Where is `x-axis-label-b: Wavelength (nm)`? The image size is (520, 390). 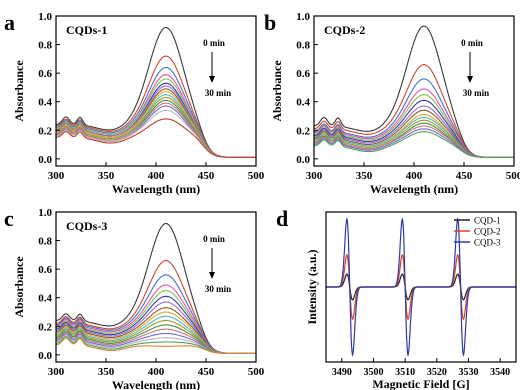
x-axis-label-b: Wavelength (nm) is located at coordinates (414, 189).